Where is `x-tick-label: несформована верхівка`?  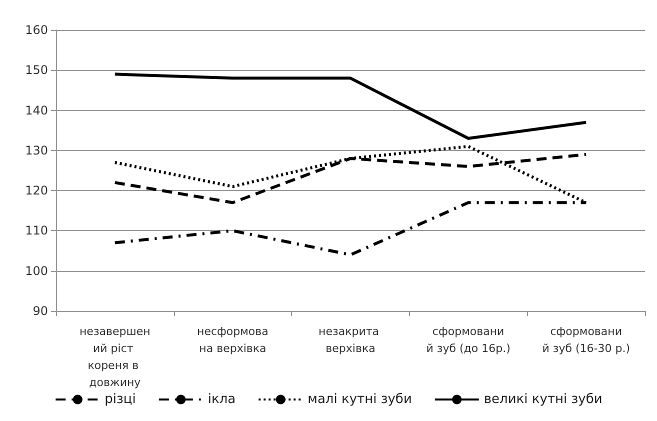
x-tick-label: несформована верхівка is located at coordinates (232, 340).